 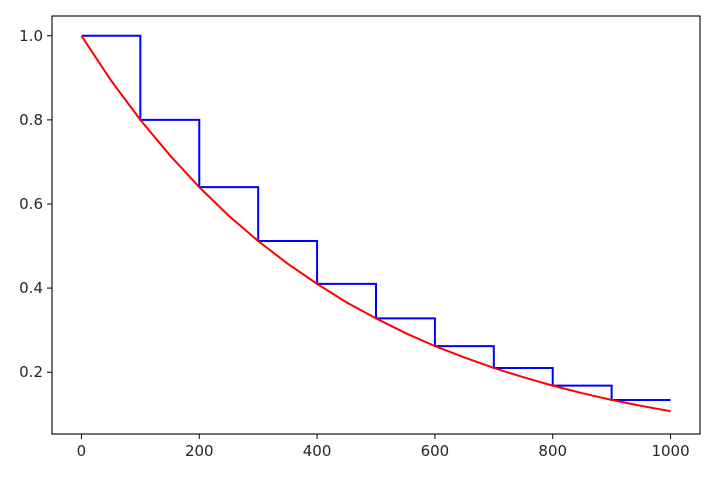 I want to click on x-tick-label: 600, so click(x=435, y=451).